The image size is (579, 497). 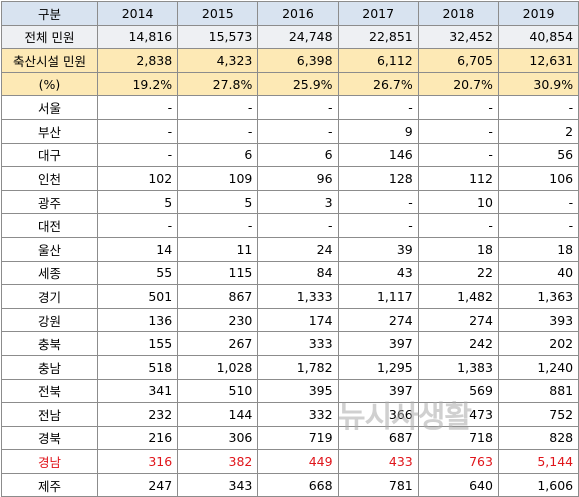 I want to click on table-cell: 96, so click(x=298, y=178).